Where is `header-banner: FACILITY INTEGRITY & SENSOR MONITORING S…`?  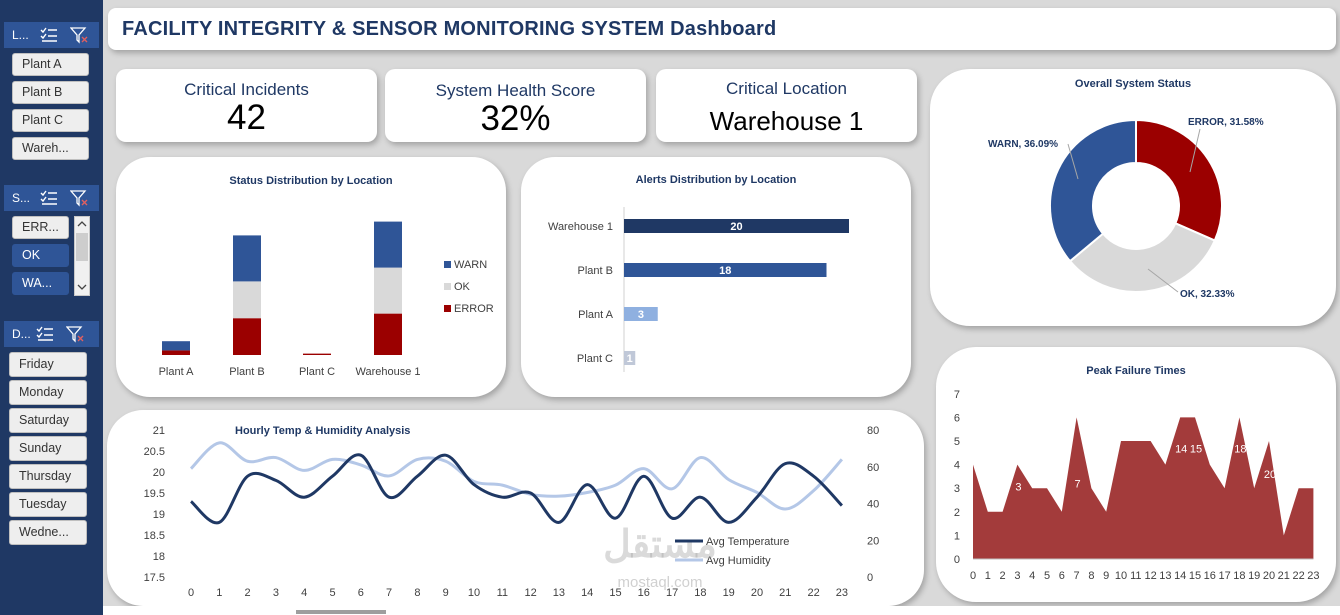
header-banner: FACILITY INTEGRITY & SENSOR MONITORING S… is located at coordinates (722, 29).